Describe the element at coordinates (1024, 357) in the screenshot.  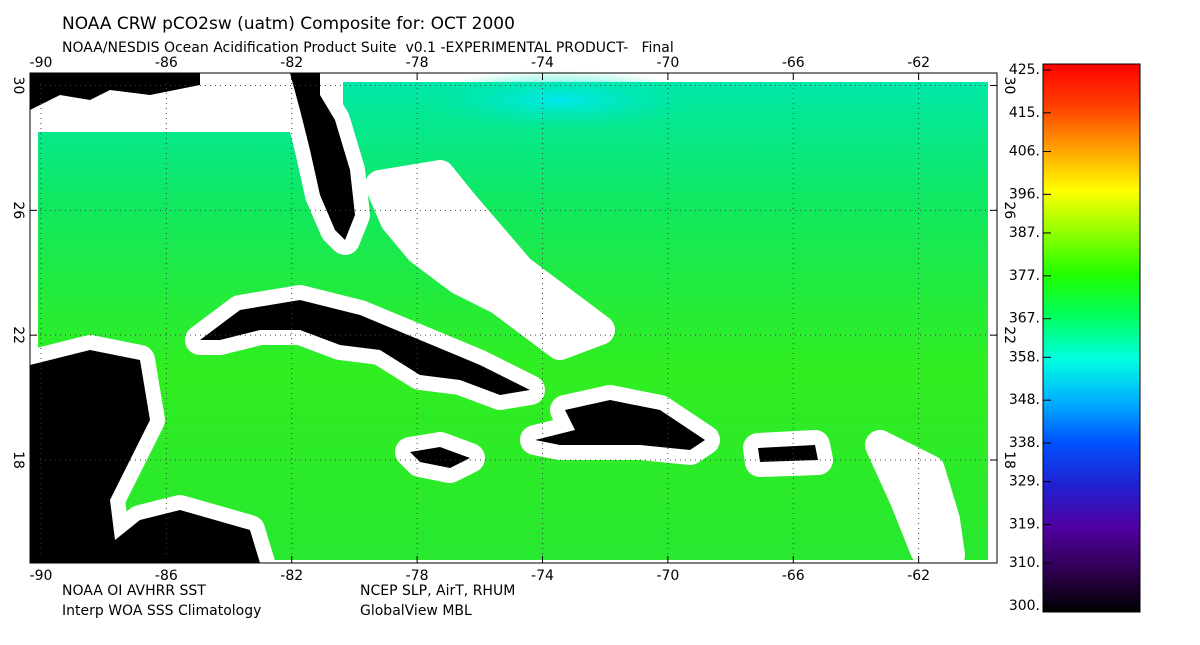
I see `colorbar-tick-label: 358.` at that location.